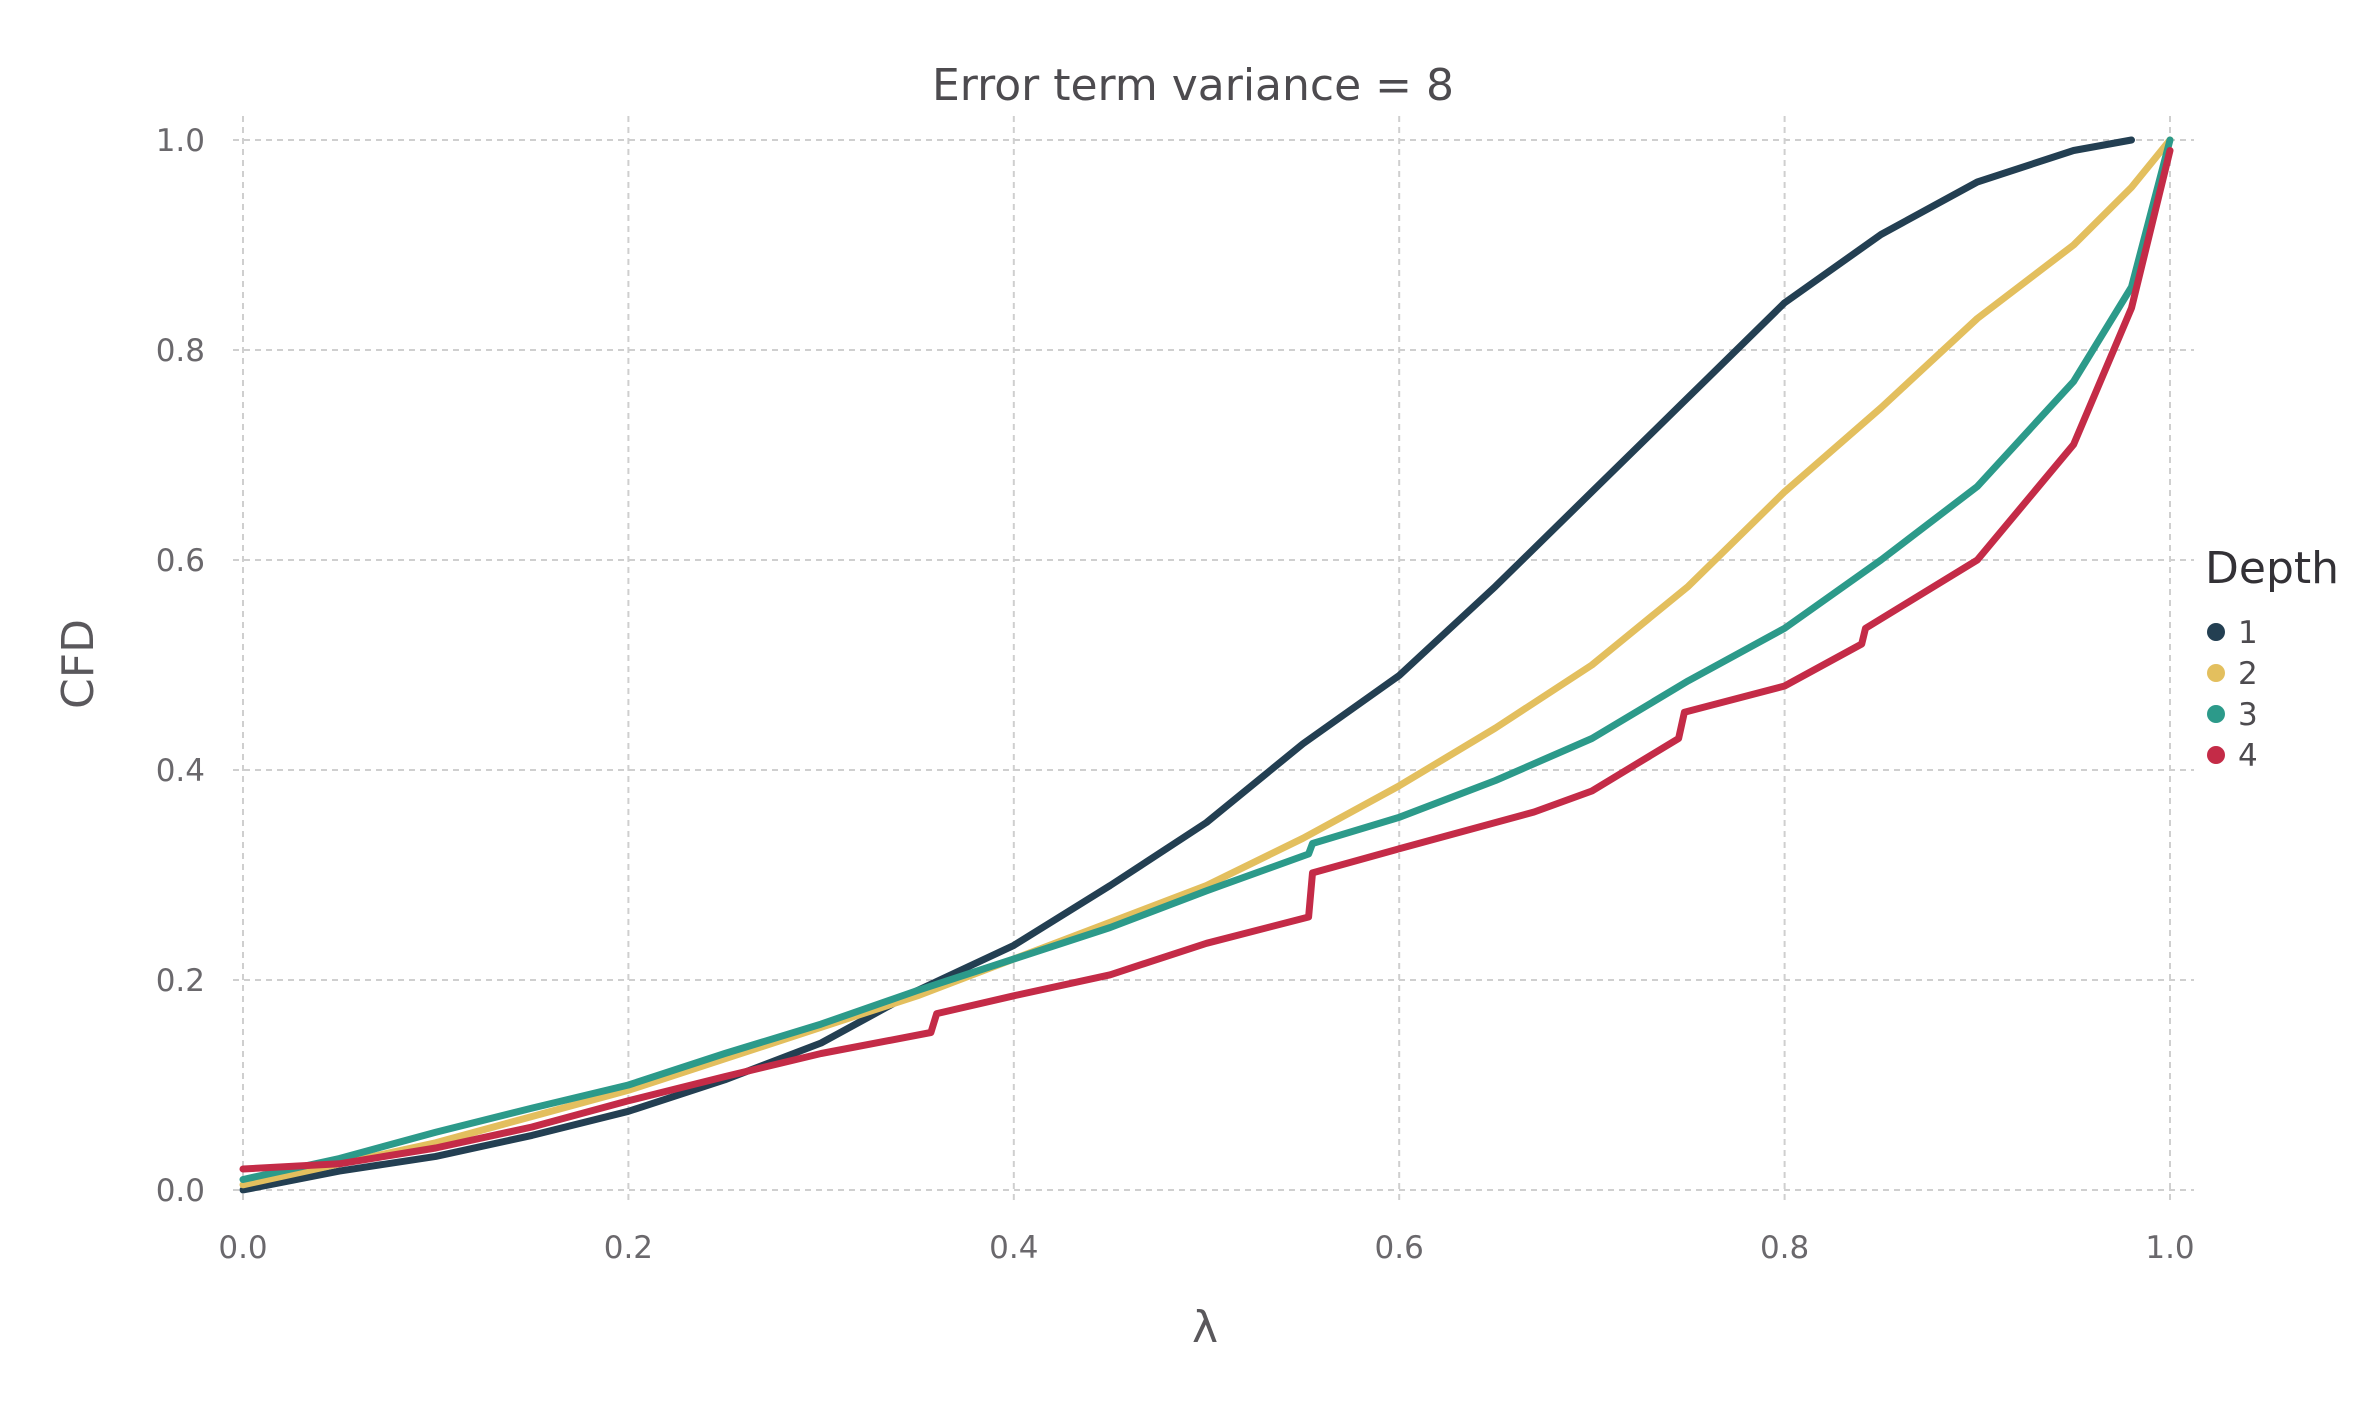 This screenshot has width=2362, height=1417. I want to click on legend-label: 3, so click(2248, 715).